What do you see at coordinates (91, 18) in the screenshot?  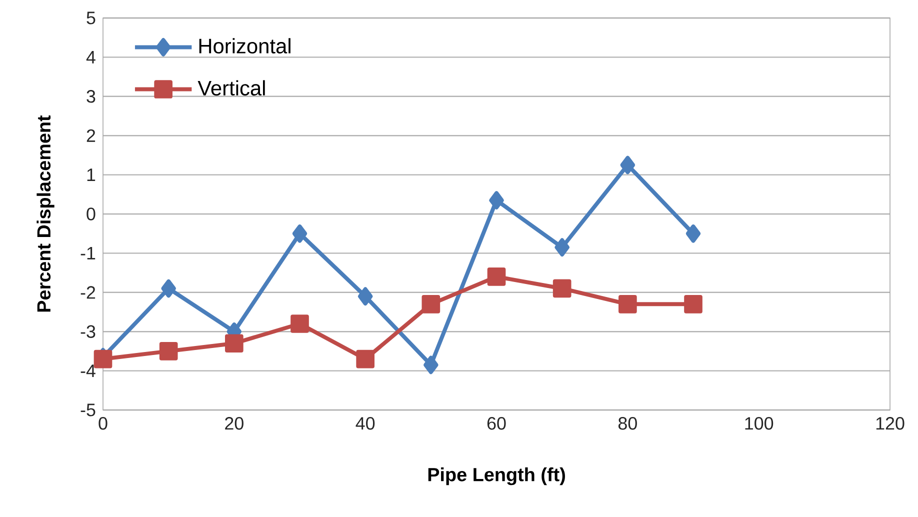 I see `y-tick-label: 5` at bounding box center [91, 18].